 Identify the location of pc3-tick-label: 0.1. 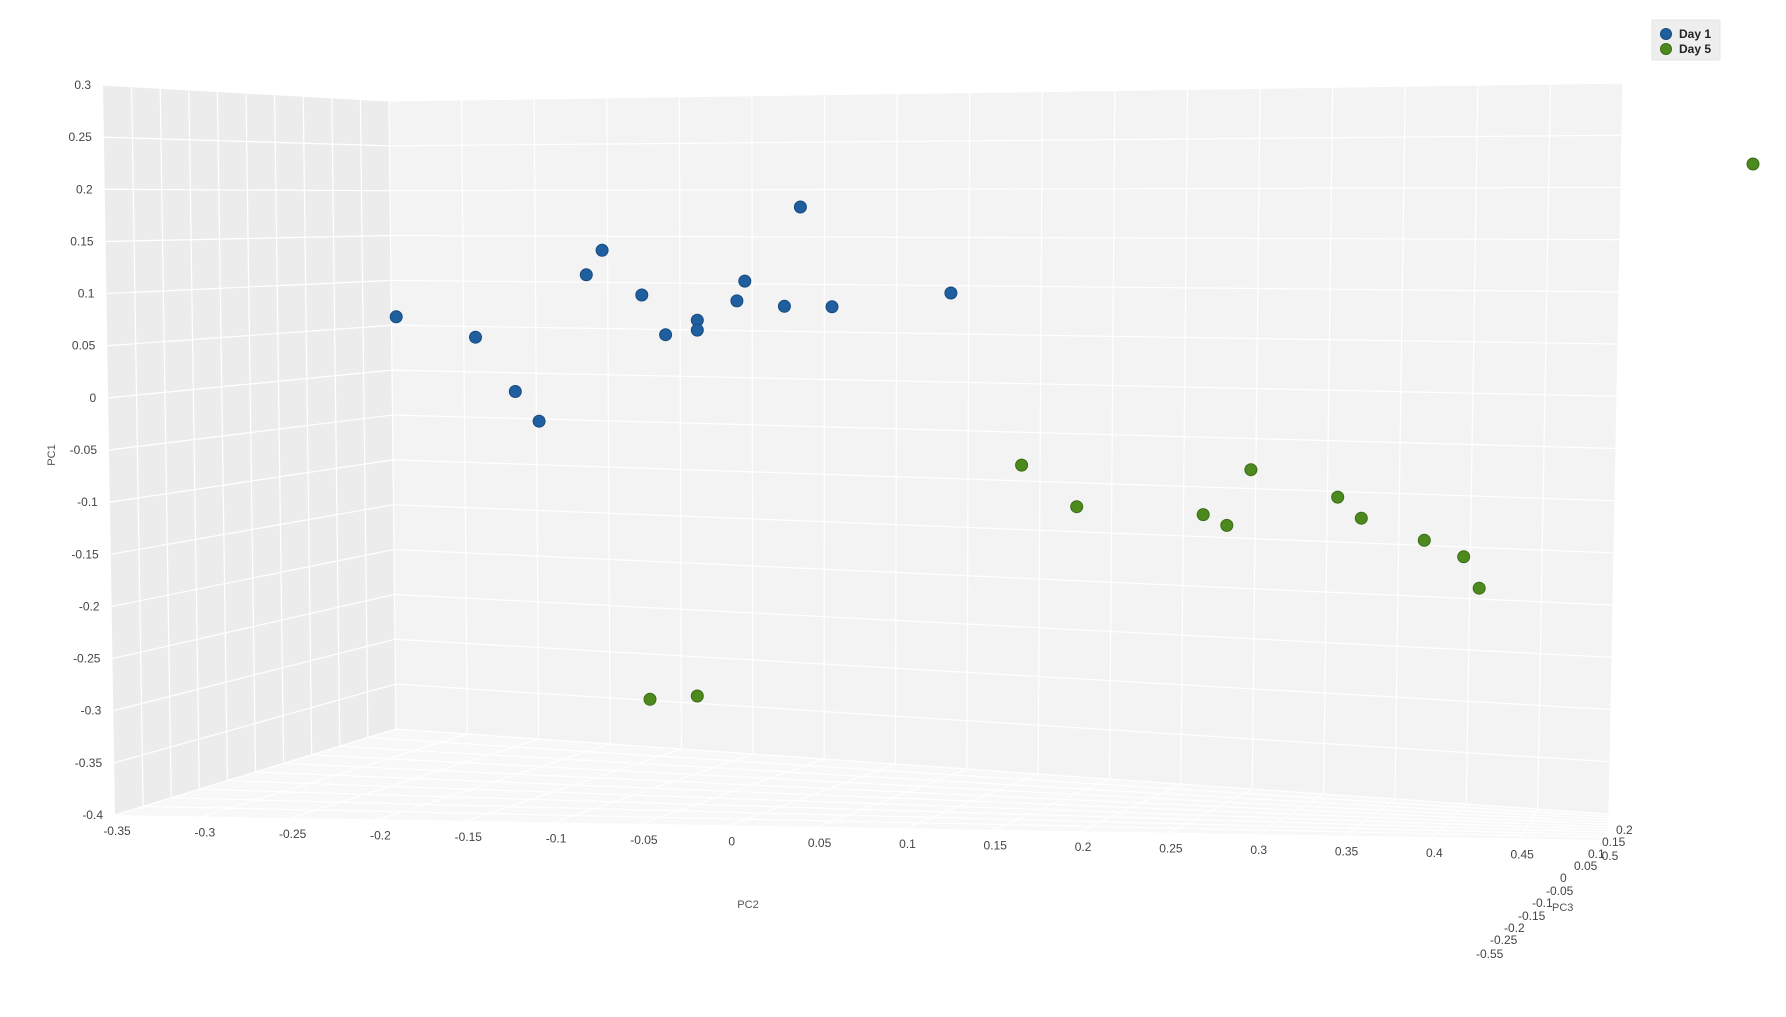
(1596, 854).